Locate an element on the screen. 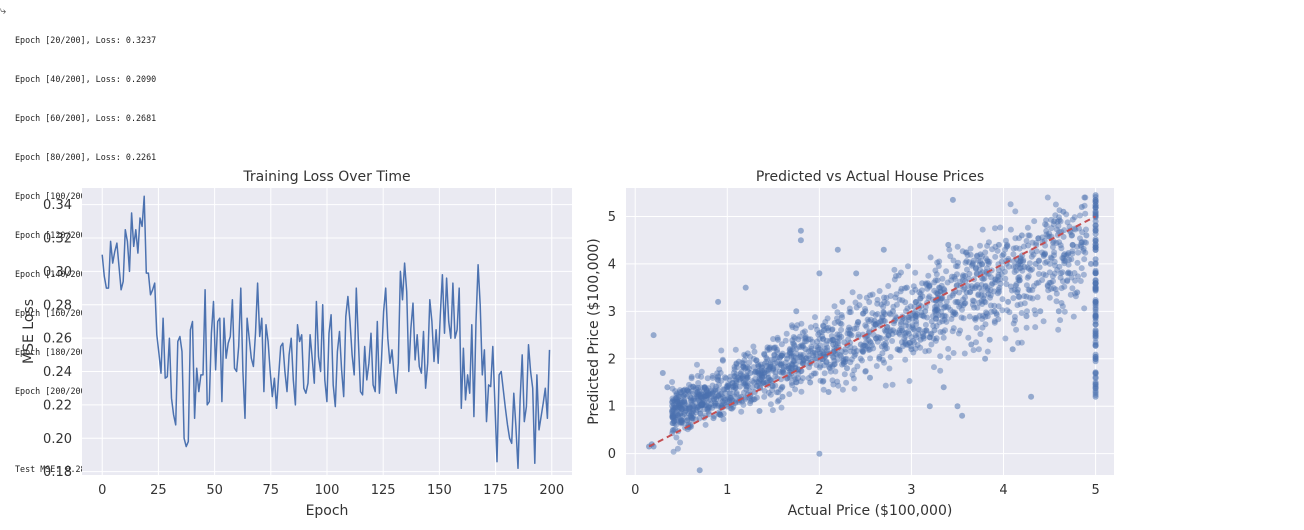 The width and height of the screenshot is (1304, 530). x-tick-label: 2 is located at coordinates (819, 490).